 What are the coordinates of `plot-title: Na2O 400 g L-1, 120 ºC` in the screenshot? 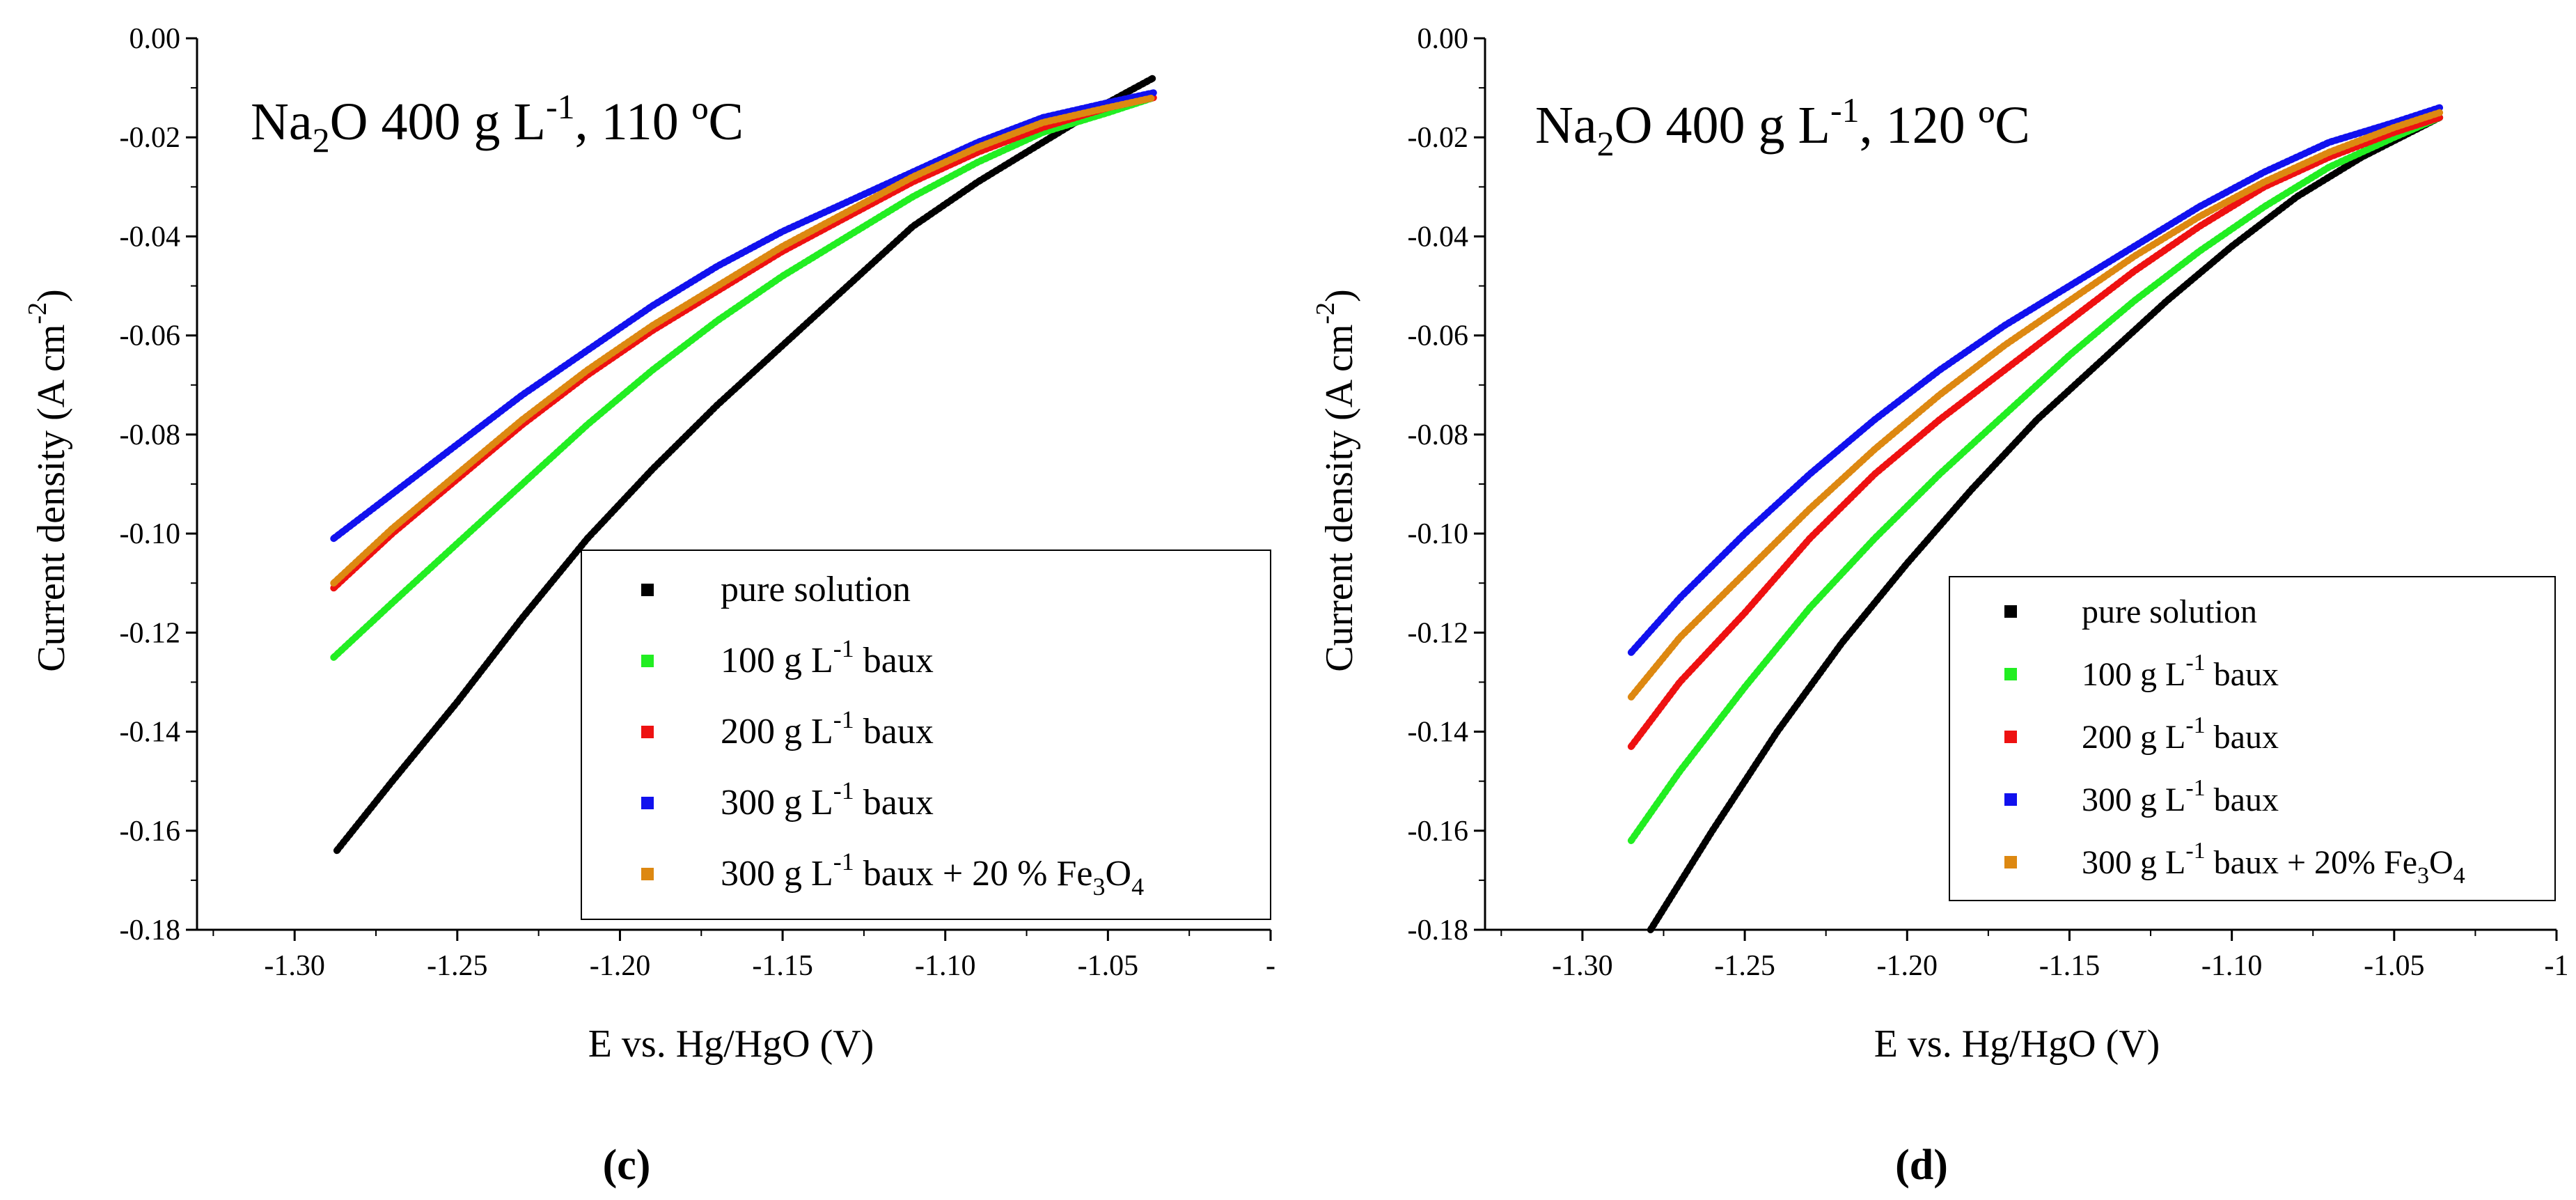 It's located at (1782, 127).